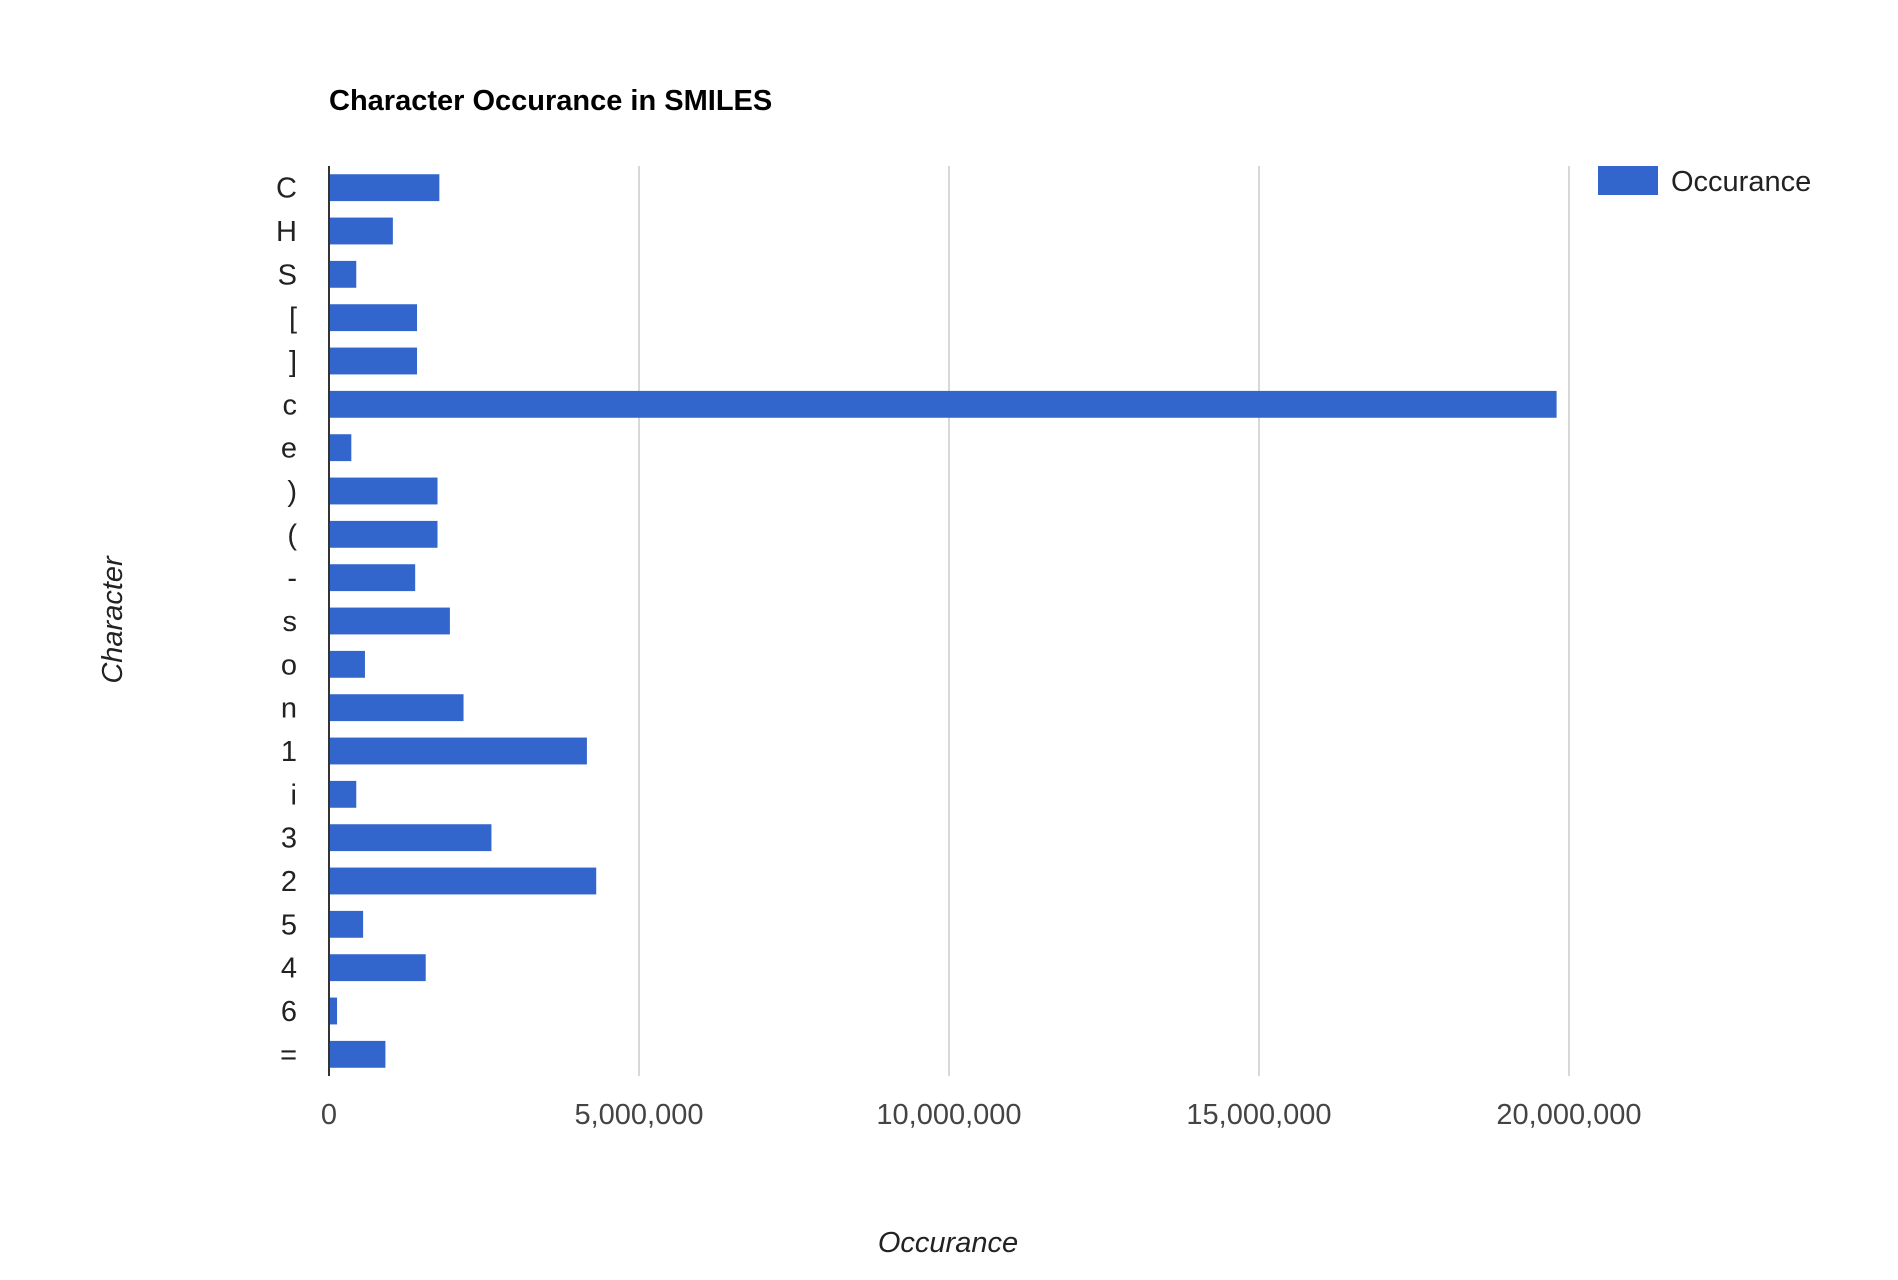  I want to click on y-tick-label: e, so click(289, 449).